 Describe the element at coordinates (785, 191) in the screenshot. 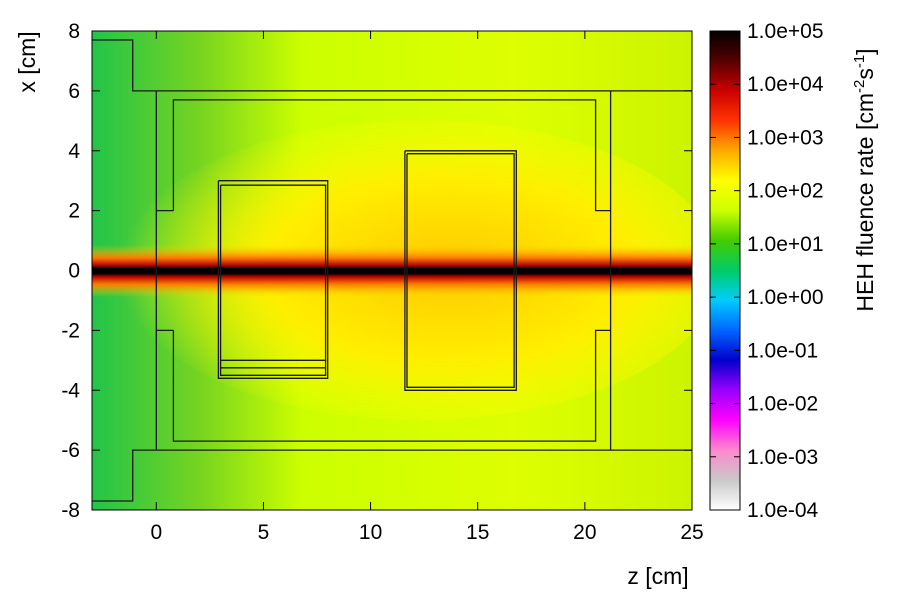

I see `colorbar-tick-label: 1.0e+02` at that location.